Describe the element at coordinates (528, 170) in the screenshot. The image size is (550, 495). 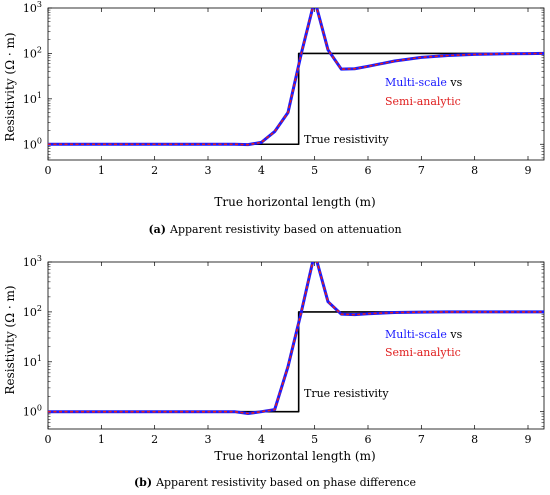
I see `panel-a-x-tick-label-9: 9` at that location.